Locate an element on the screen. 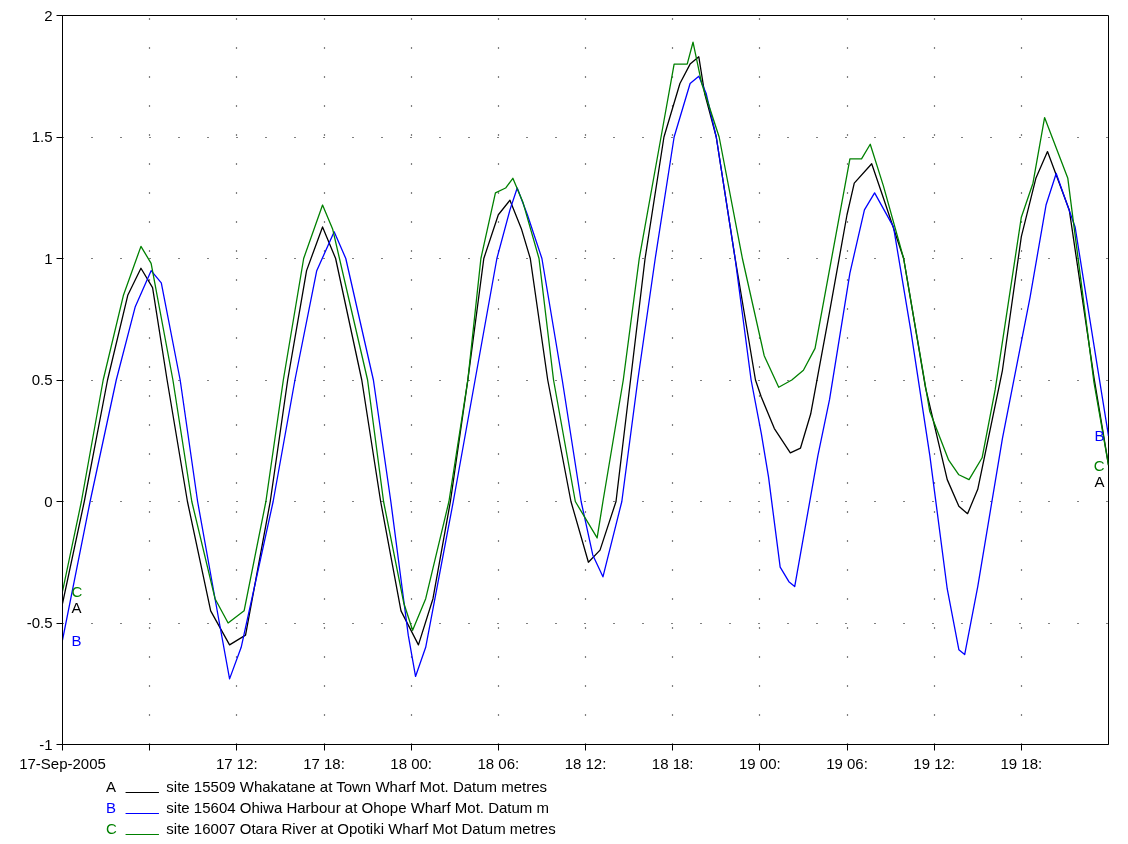 The image size is (1128, 844). x-tick-label: 18 12: is located at coordinates (585, 763).